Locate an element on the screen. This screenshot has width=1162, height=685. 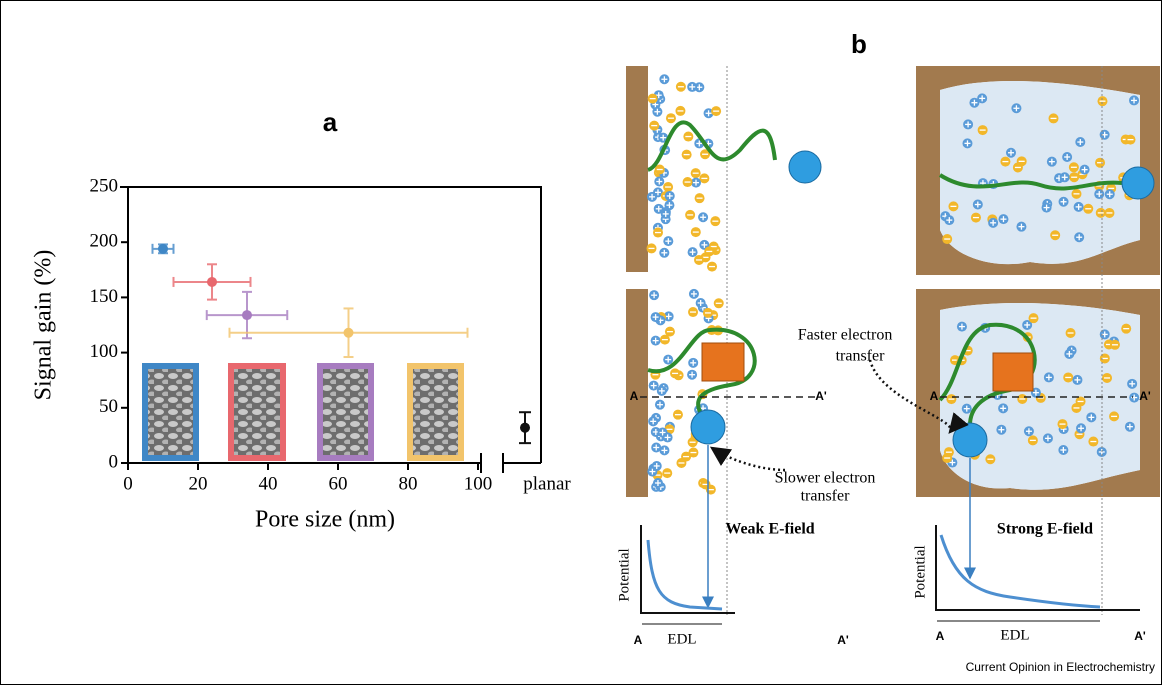
x-tick-label: 0 is located at coordinates (128, 483).